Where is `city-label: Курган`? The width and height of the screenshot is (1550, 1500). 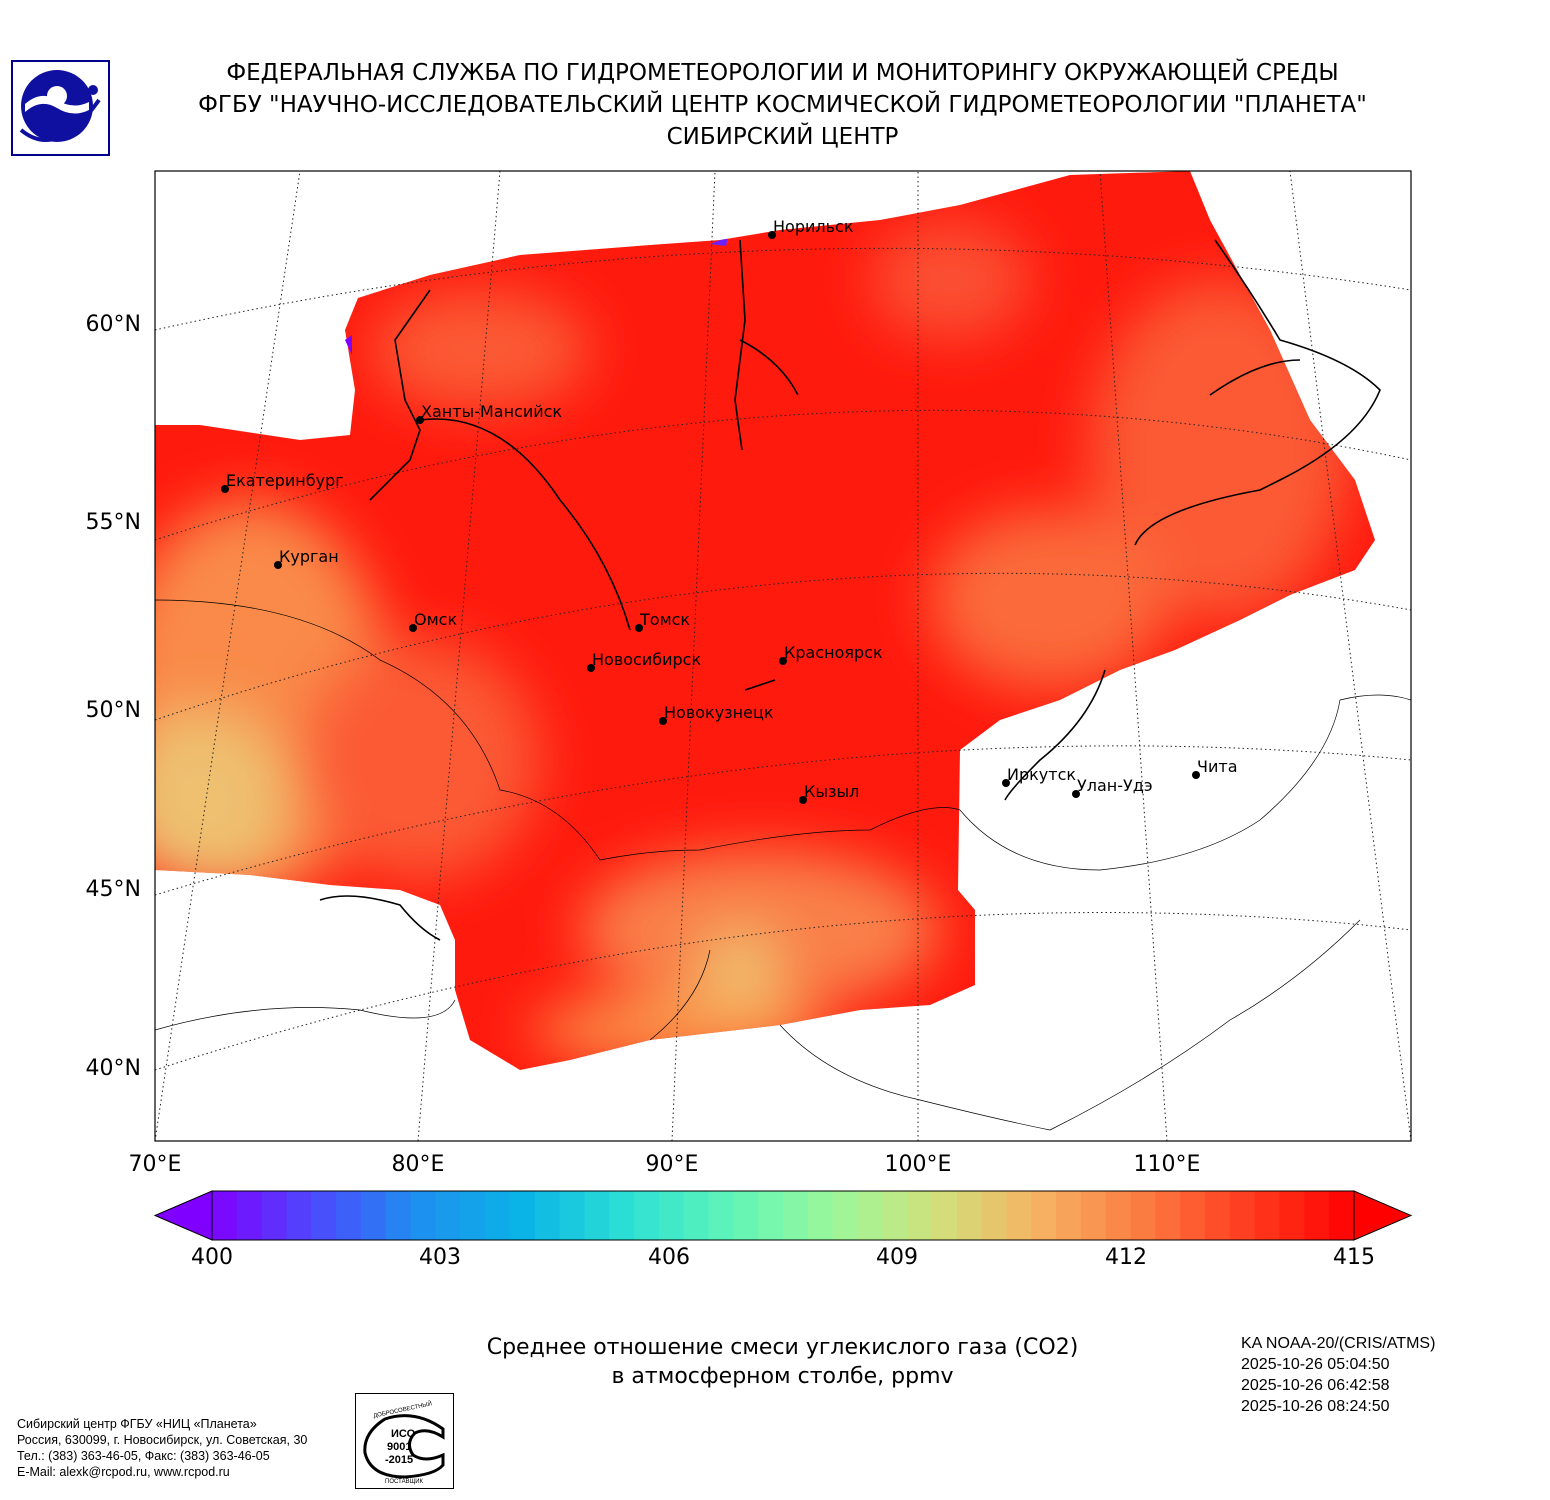
city-label: Курган is located at coordinates (309, 556).